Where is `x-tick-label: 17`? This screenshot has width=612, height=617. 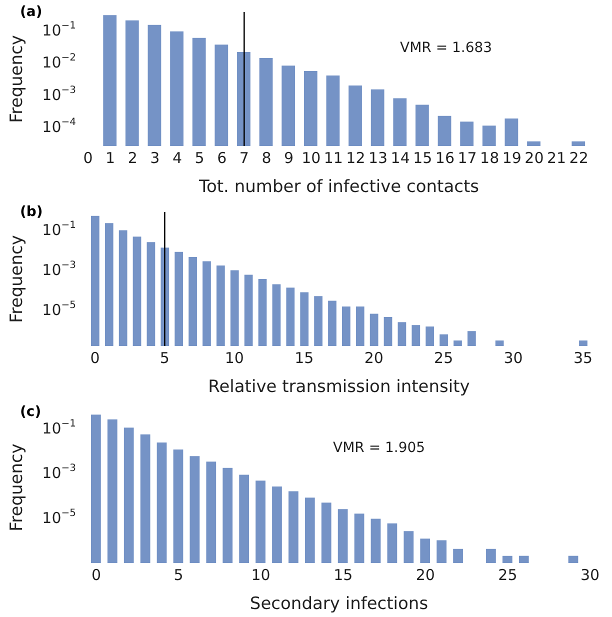 x-tick-label: 17 is located at coordinates (467, 158).